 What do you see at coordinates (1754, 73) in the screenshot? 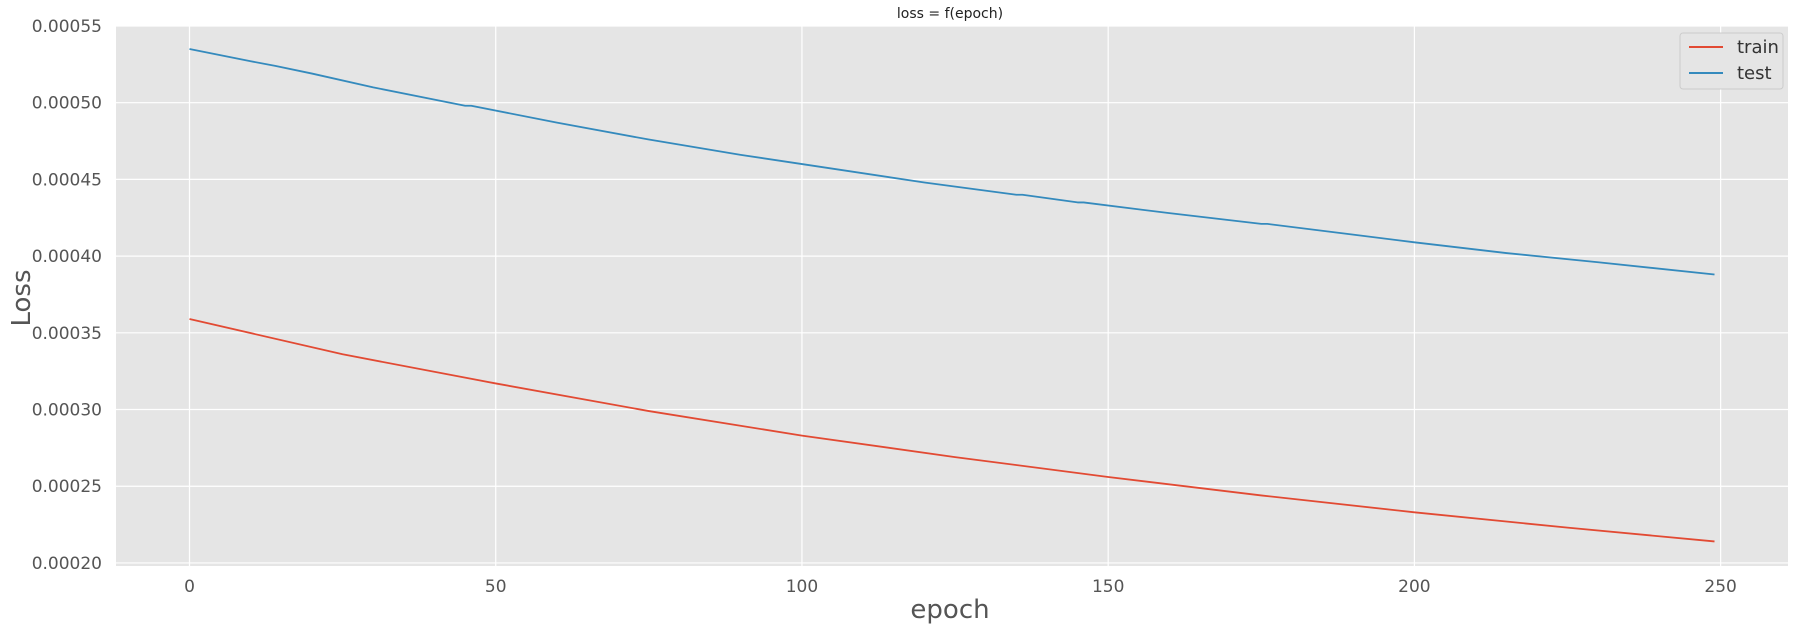
I see `legend-label-test: test` at bounding box center [1754, 73].